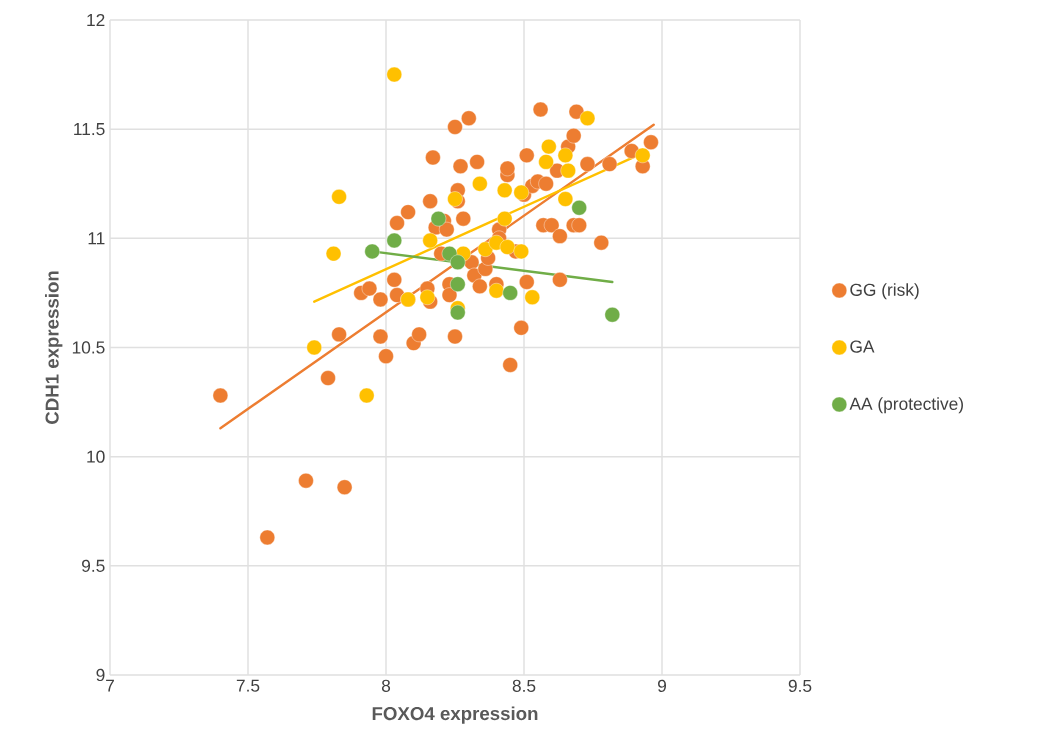 This screenshot has height=756, width=1040. I want to click on y-tick-label: 9, so click(100, 675).